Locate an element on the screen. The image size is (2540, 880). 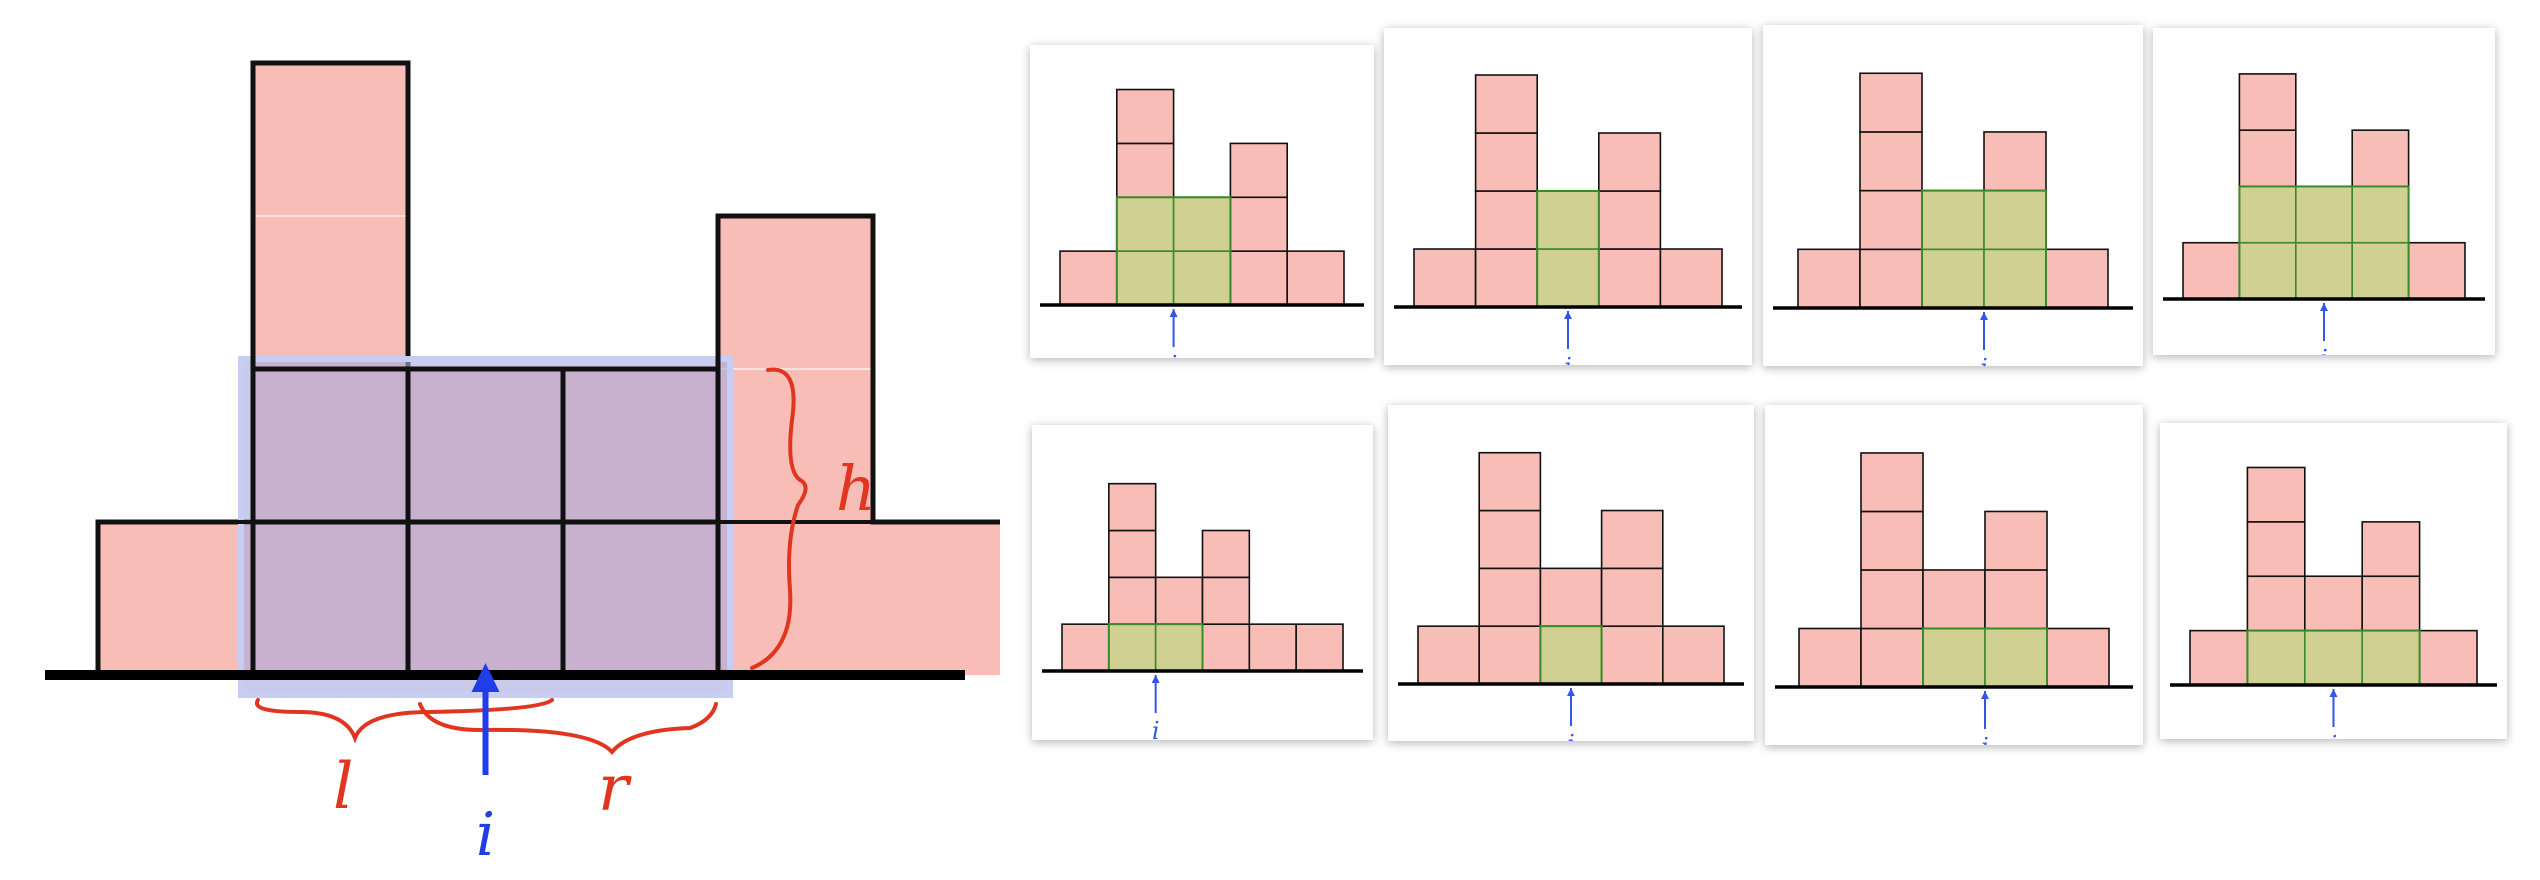
right-extent-label: r is located at coordinates (615, 789).